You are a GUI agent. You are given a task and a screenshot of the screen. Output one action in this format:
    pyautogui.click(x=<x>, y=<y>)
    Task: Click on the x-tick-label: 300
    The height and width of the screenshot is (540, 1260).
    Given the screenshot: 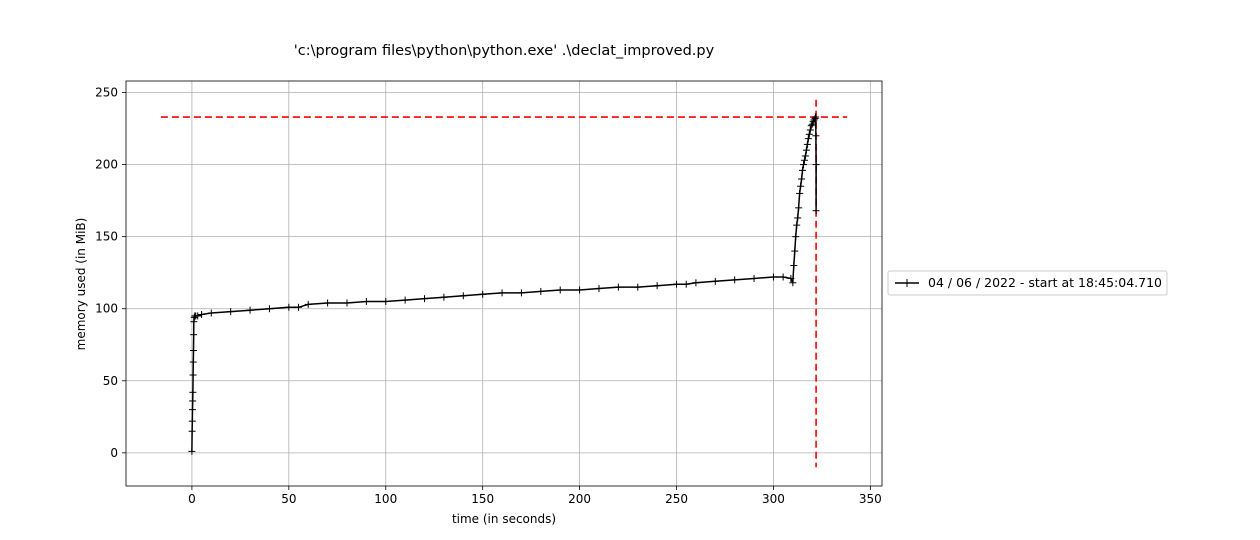 What is the action you would take?
    pyautogui.click(x=773, y=499)
    